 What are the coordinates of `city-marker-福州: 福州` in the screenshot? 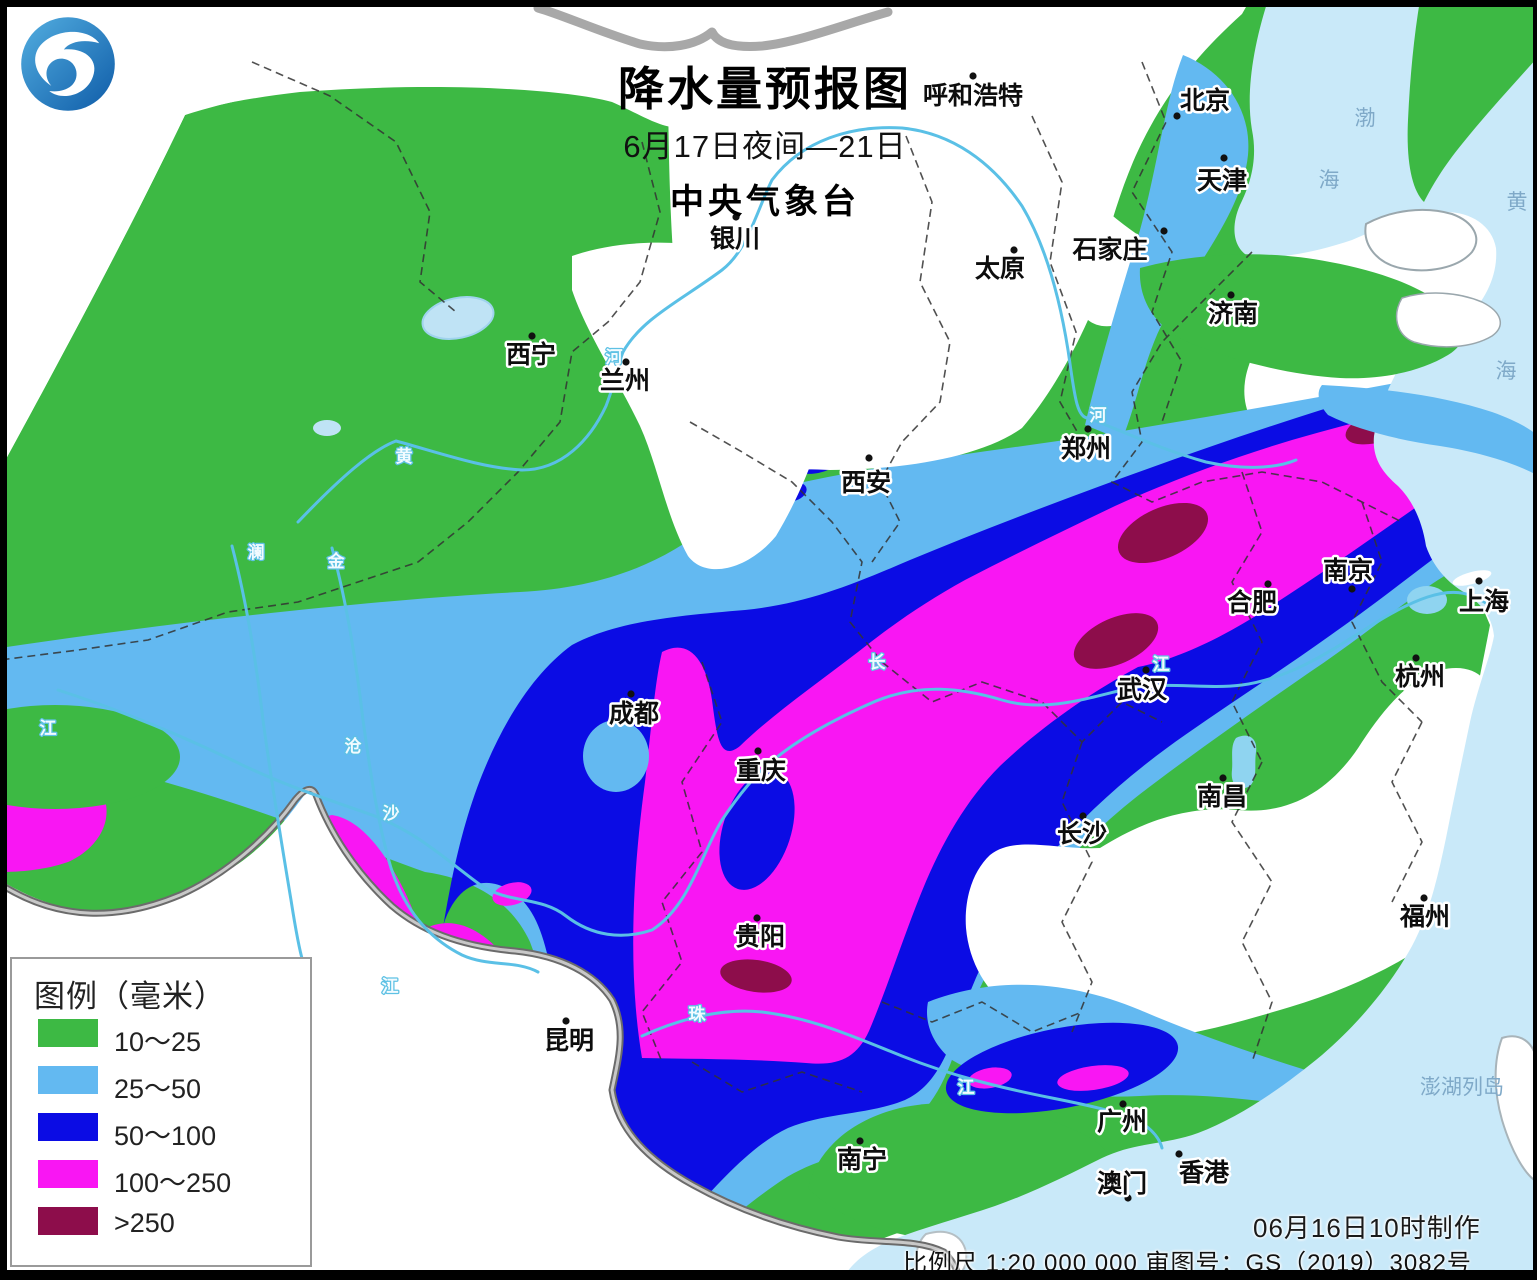 It's located at (1424, 914).